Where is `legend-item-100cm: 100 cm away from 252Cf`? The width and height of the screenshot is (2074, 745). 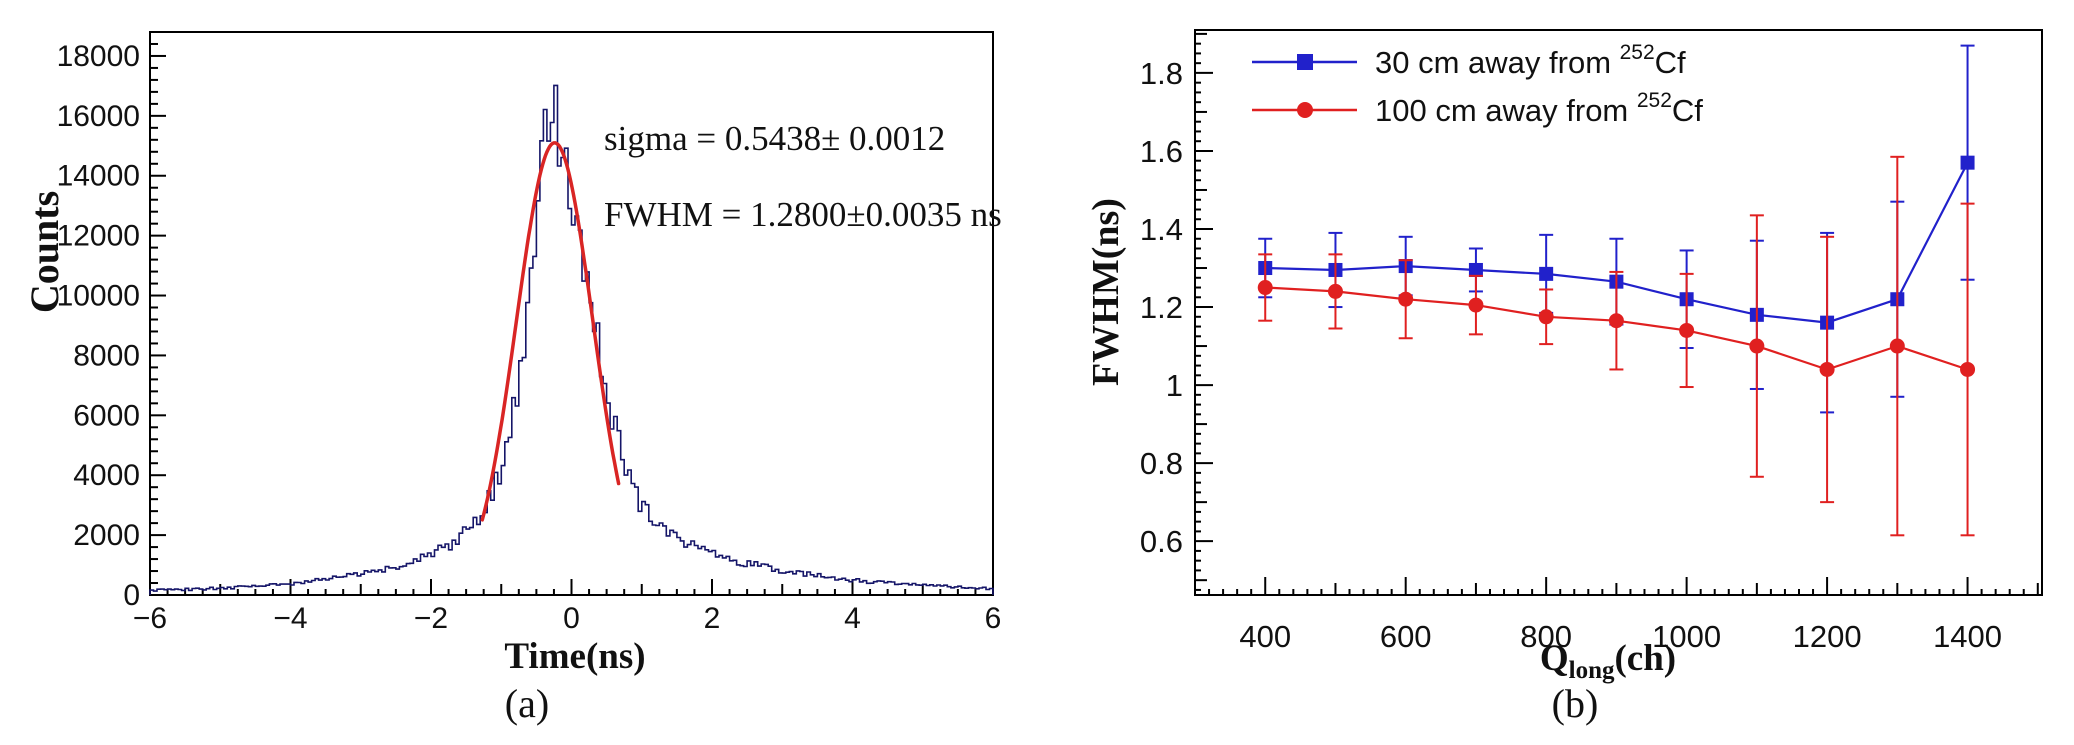 legend-item-100cm: 100 cm away from 252Cf is located at coordinates (1477, 108).